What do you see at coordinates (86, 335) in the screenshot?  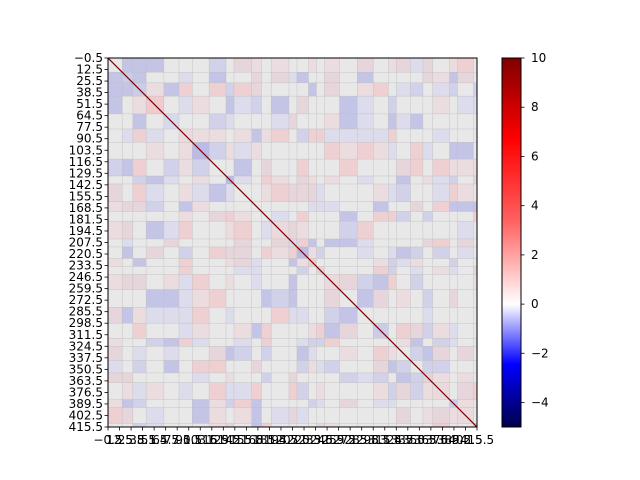 I see `y-tick-label: 311.5` at bounding box center [86, 335].